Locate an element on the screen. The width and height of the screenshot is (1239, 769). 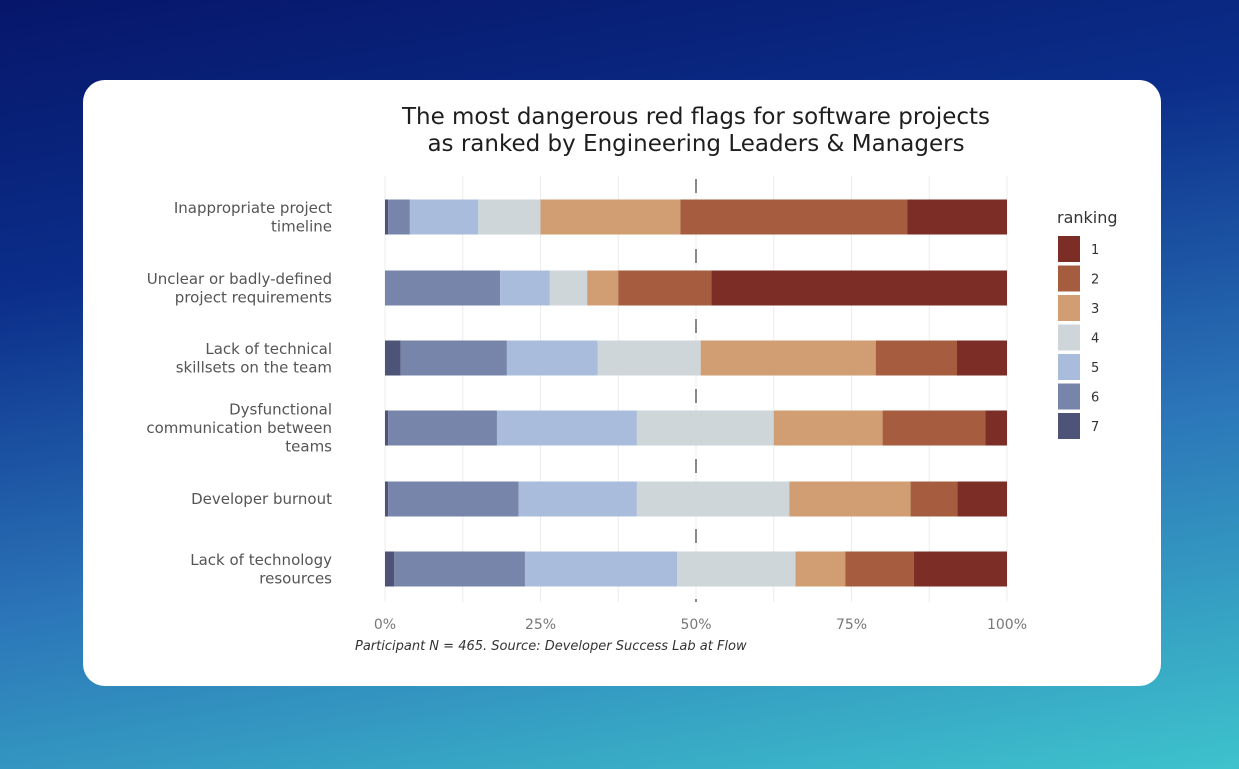
category-label-line: skillsets on the team is located at coordinates (254, 367).